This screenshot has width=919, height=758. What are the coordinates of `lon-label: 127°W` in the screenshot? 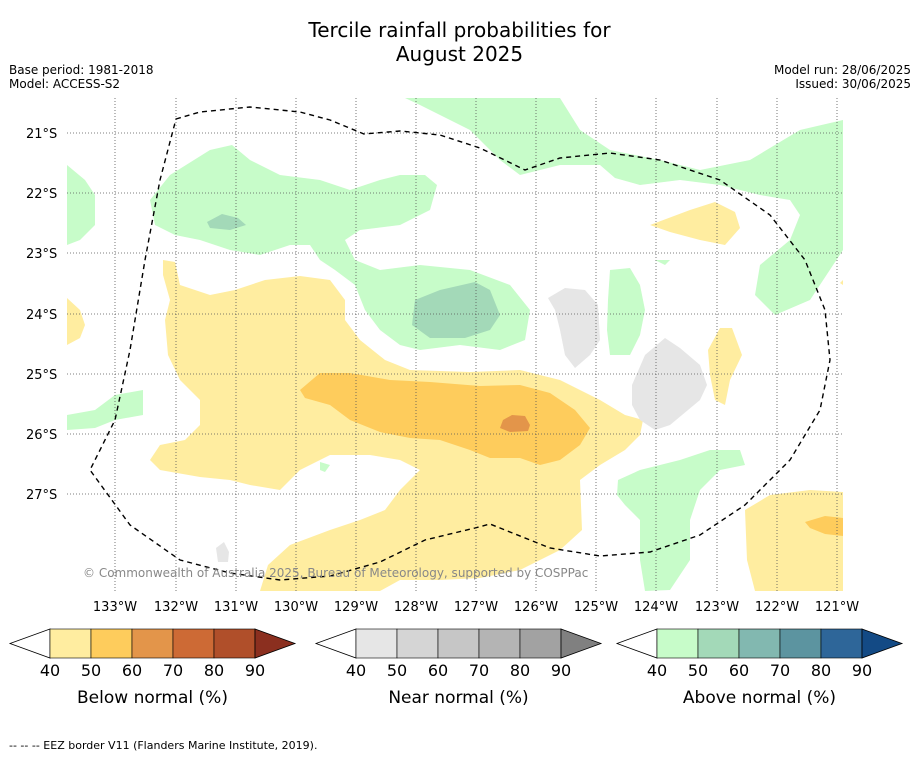 It's located at (476, 607).